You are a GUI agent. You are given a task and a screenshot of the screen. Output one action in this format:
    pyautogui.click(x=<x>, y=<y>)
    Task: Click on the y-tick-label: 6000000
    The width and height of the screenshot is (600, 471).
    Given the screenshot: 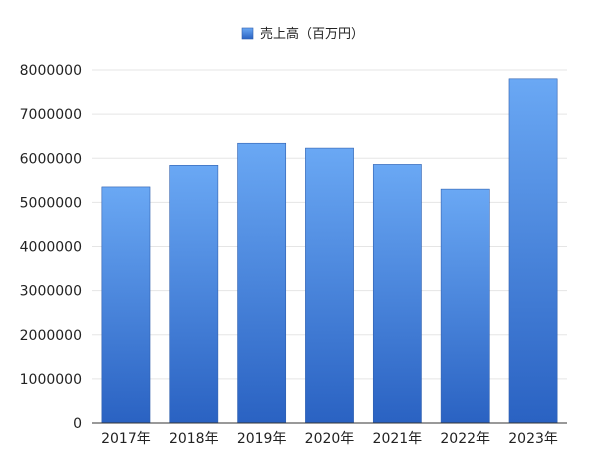 What is the action you would take?
    pyautogui.click(x=51, y=159)
    